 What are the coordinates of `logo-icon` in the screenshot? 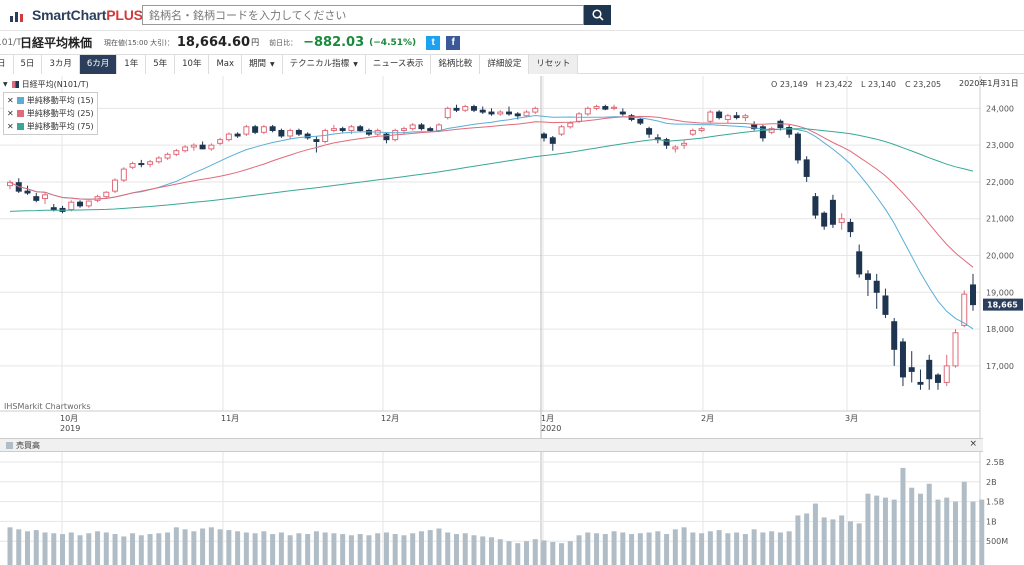 It's located at (16, 17).